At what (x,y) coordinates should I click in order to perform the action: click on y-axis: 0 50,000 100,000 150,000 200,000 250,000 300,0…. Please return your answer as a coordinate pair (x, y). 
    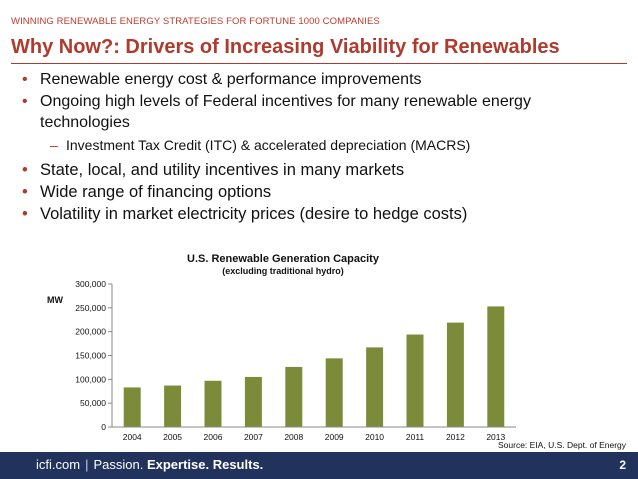
    Looking at the image, I should click on (94, 355).